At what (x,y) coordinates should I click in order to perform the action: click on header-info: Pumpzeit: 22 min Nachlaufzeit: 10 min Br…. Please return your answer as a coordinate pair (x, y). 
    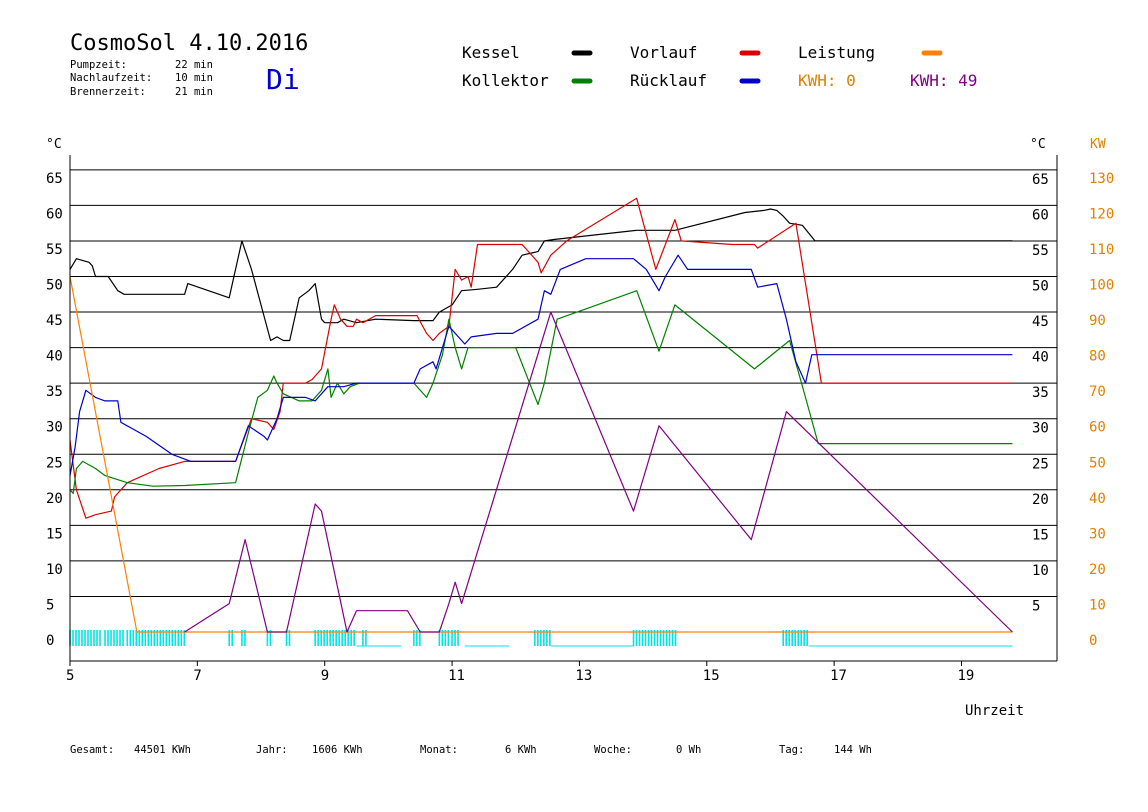
    Looking at the image, I should click on (141, 78).